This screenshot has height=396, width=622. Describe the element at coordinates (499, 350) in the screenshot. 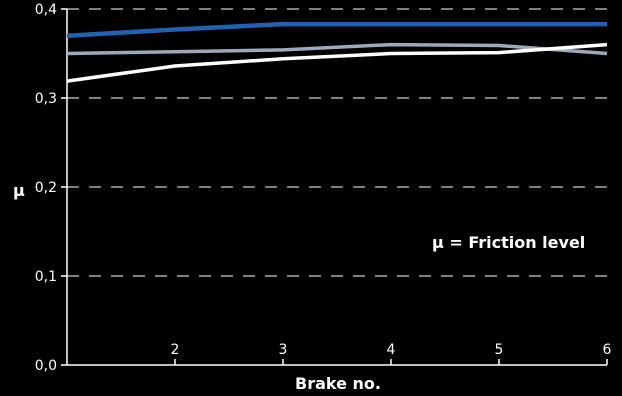

I see `x-tick-label: 5` at that location.